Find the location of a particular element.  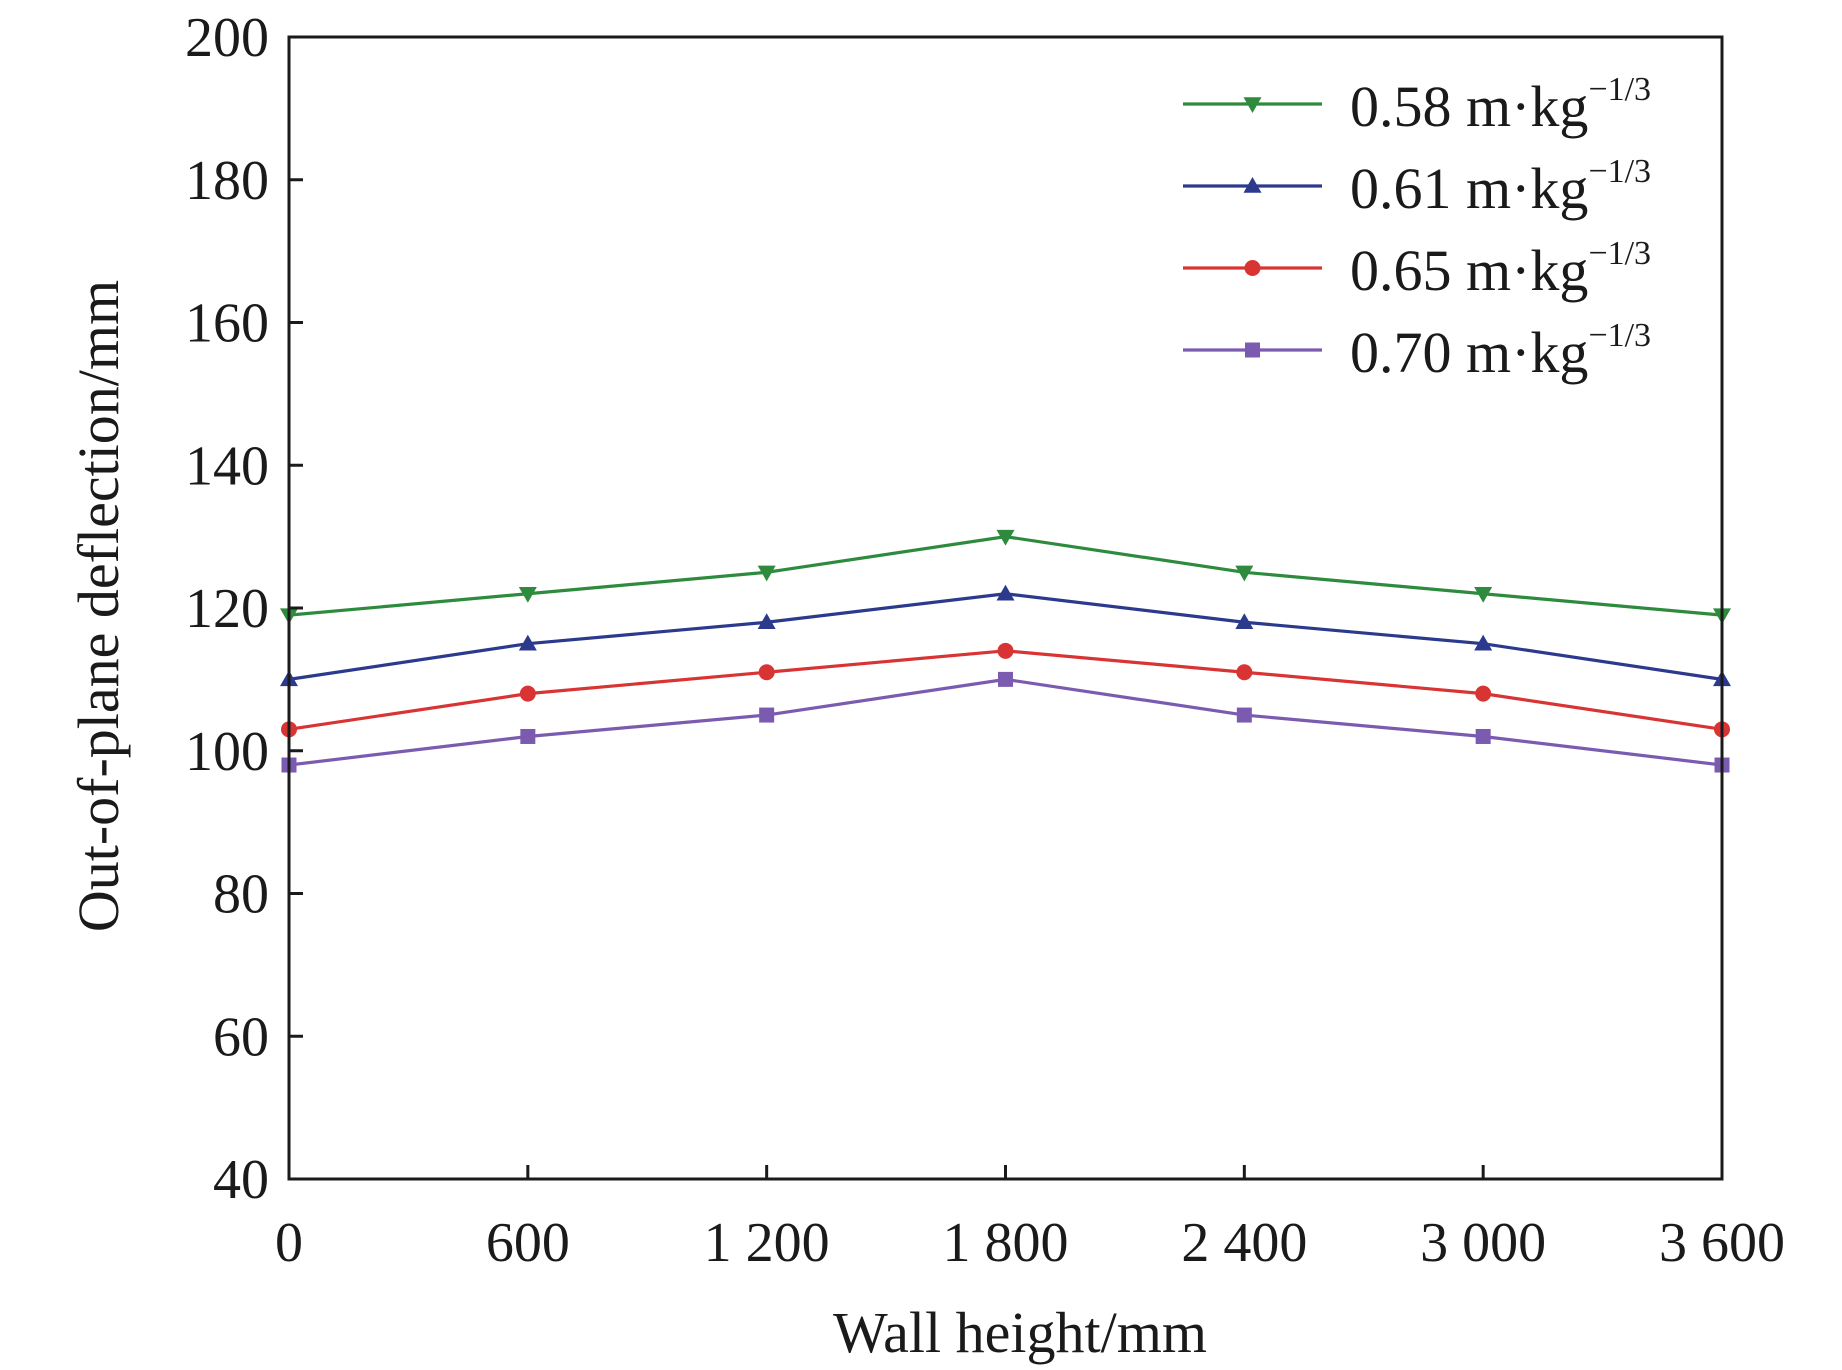

y-tick-label-140: 140 is located at coordinates (227, 466).